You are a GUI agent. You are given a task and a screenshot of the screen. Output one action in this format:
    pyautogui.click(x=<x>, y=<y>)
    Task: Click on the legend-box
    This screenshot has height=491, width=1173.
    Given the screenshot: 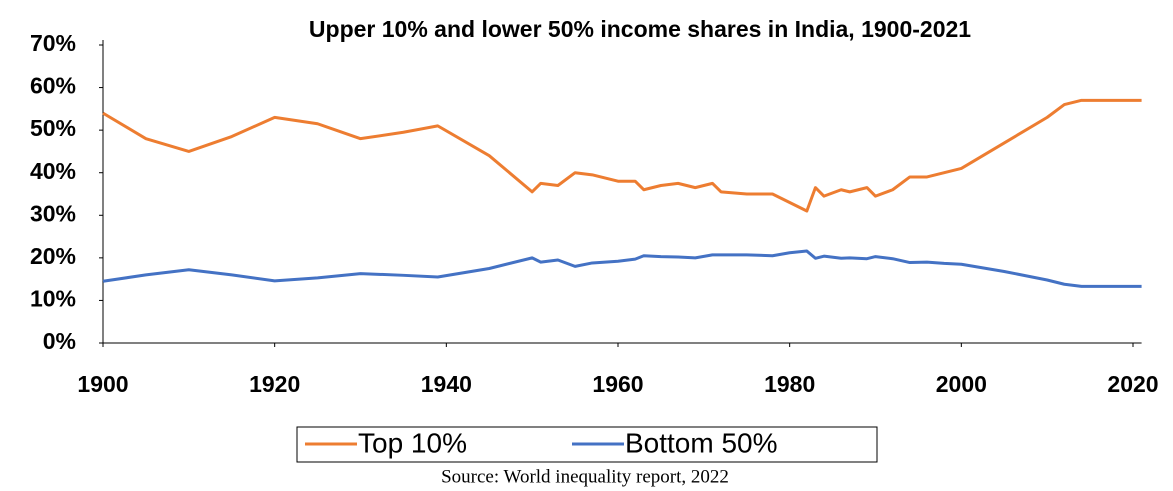 What is the action you would take?
    pyautogui.click(x=587, y=444)
    